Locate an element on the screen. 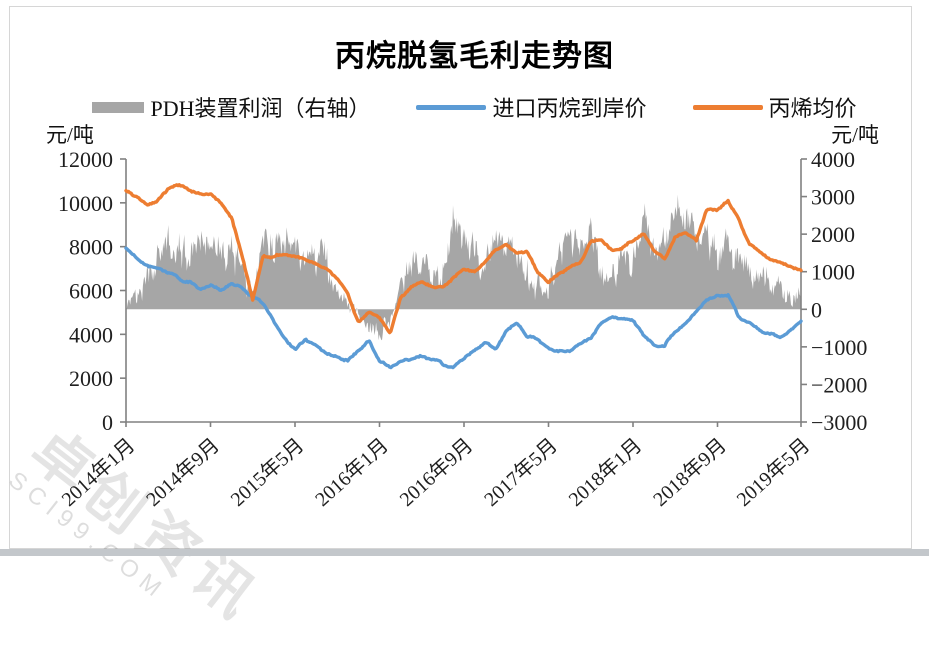  chart-legend: PDH装置利润（右轴） 进口丙烷到岸价 丙烯均价 is located at coordinates (469, 107).